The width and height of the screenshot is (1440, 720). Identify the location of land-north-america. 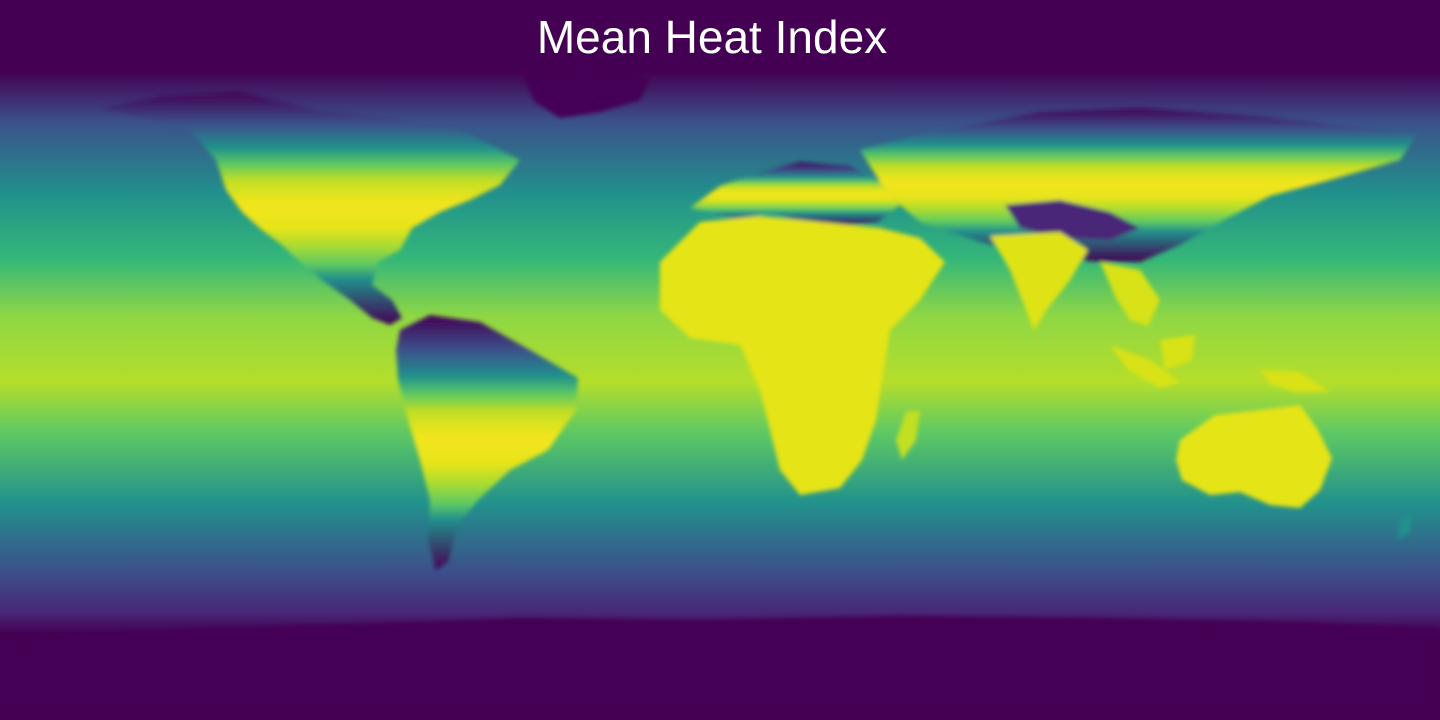
(310, 208).